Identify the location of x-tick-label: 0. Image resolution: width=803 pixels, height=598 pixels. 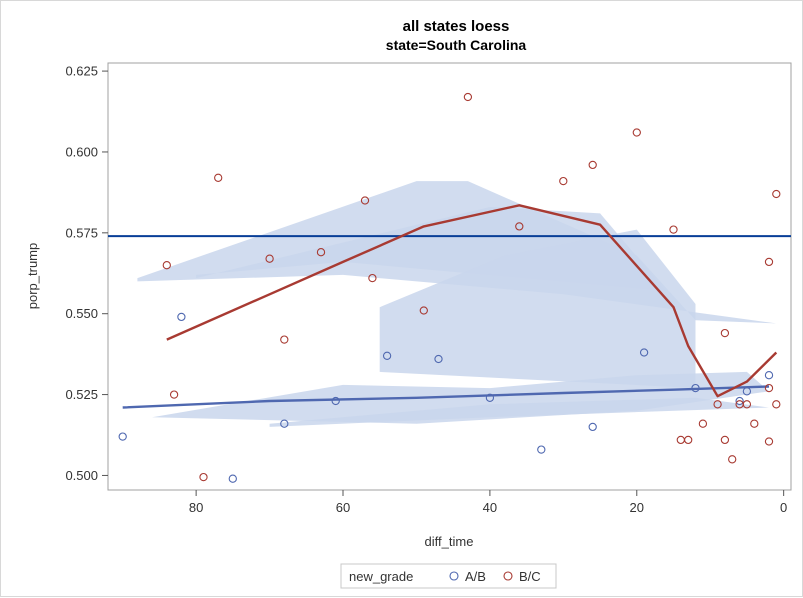
(783, 507).